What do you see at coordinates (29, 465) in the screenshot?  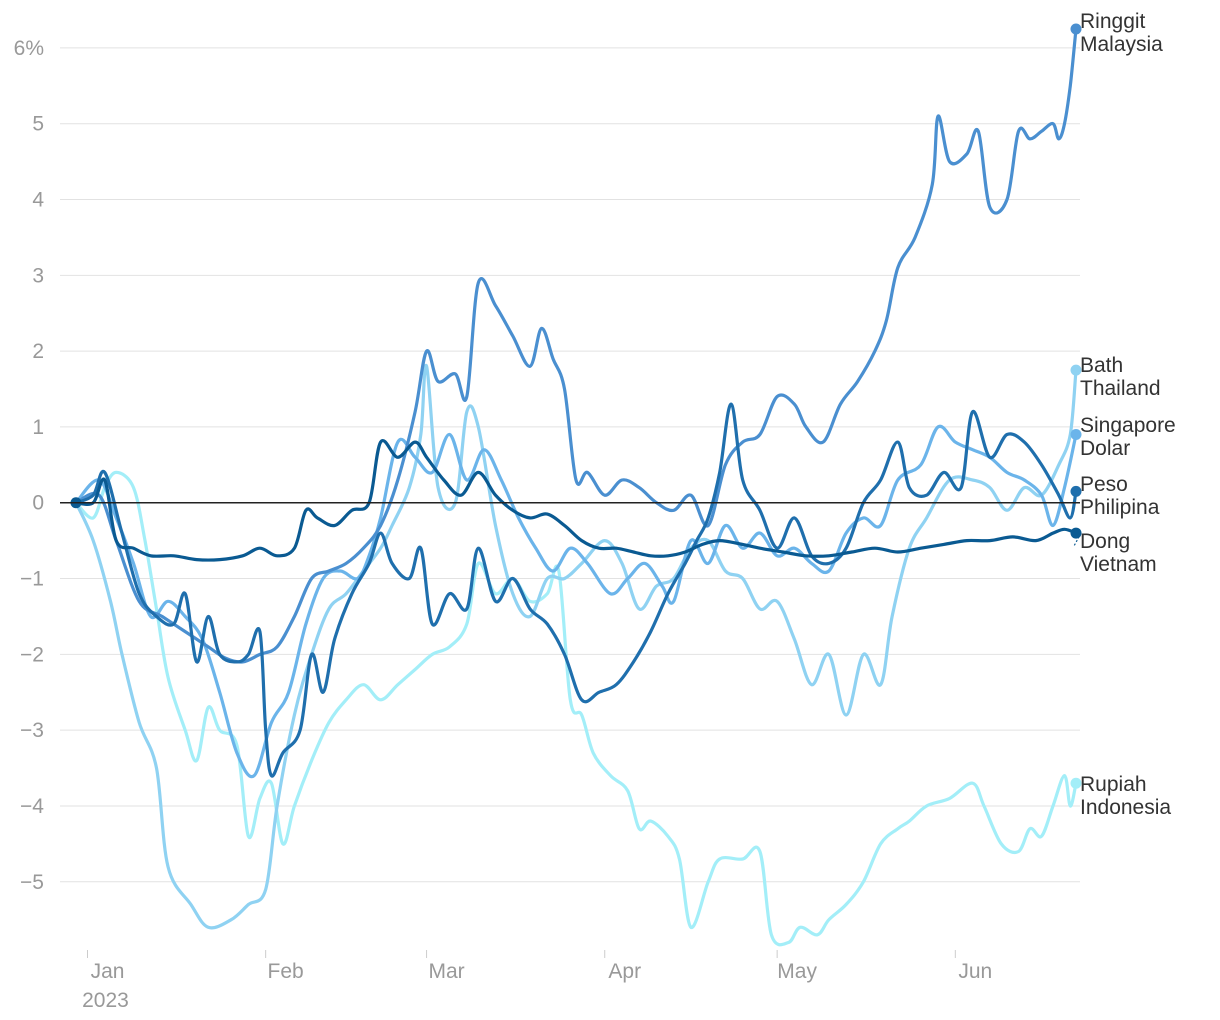 I see `y-axis: 6% 5 4 3 2 1 0 −1 −2 −3 −4 −5` at bounding box center [29, 465].